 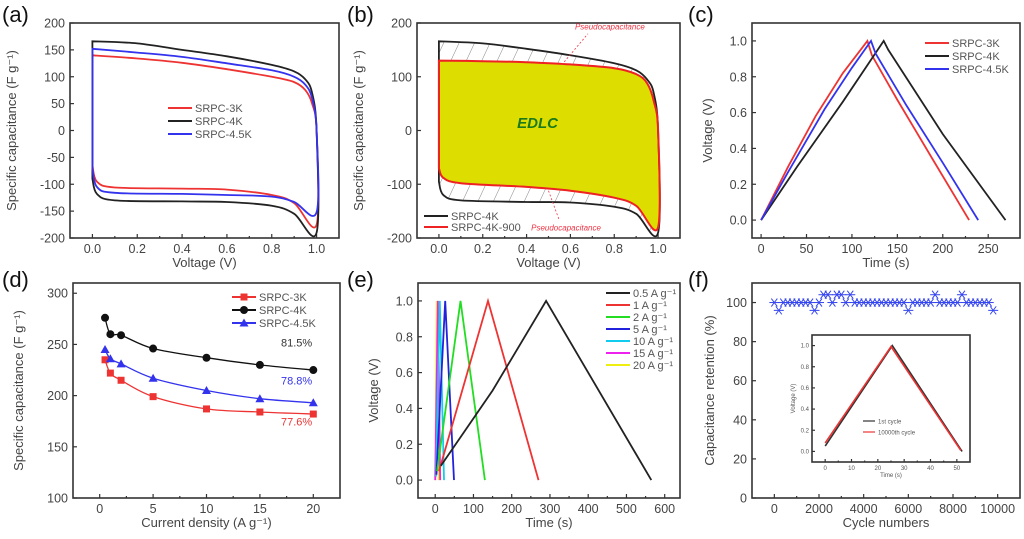 I want to click on legend-item: SRPC-4K, so click(x=962, y=57).